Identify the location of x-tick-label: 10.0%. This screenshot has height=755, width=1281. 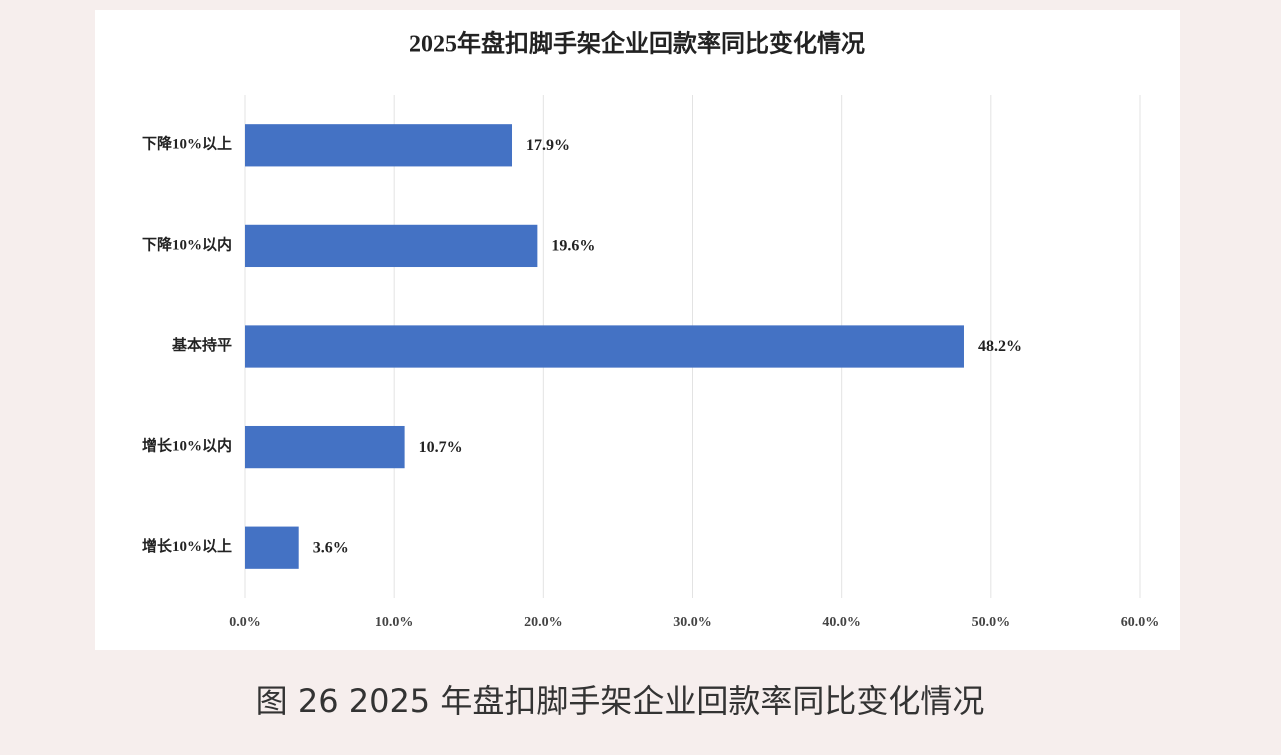
(394, 622).